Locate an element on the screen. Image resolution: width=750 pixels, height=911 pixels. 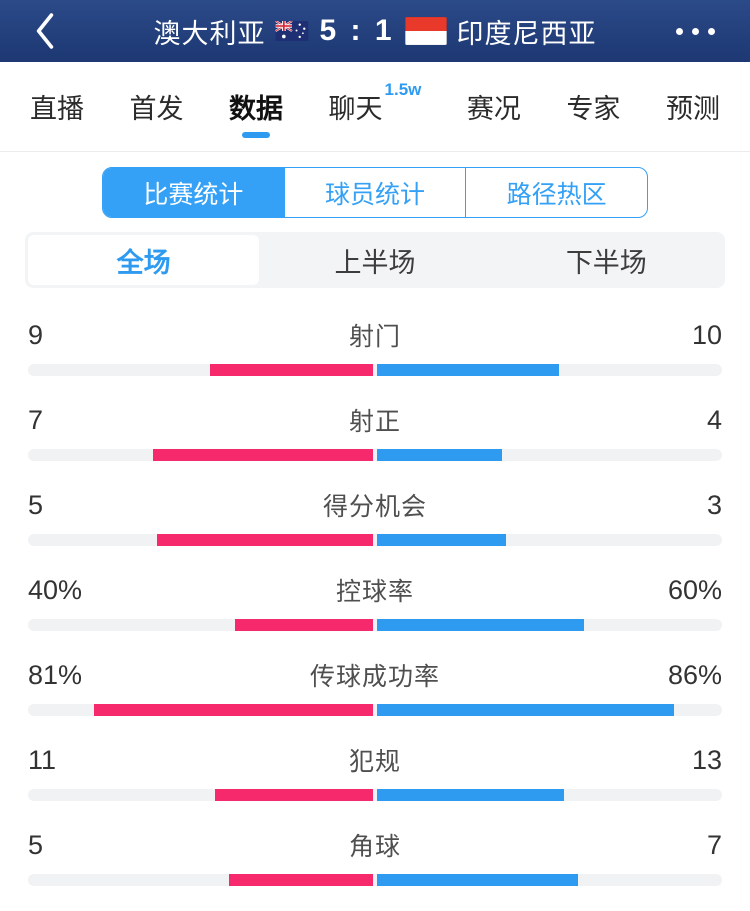
nav-tab-label: 数据 is located at coordinates (256, 109).